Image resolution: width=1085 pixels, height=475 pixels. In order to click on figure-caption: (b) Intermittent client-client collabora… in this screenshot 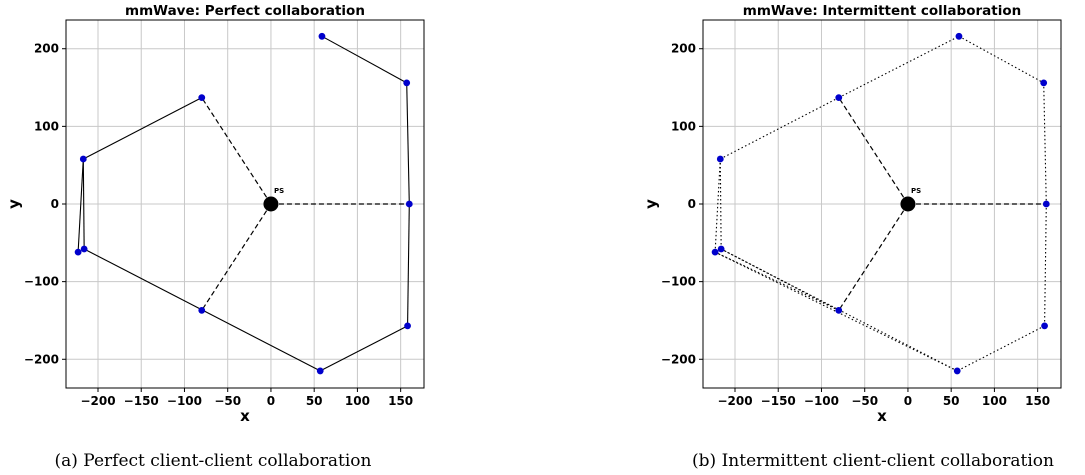, I will do `click(873, 461)`.